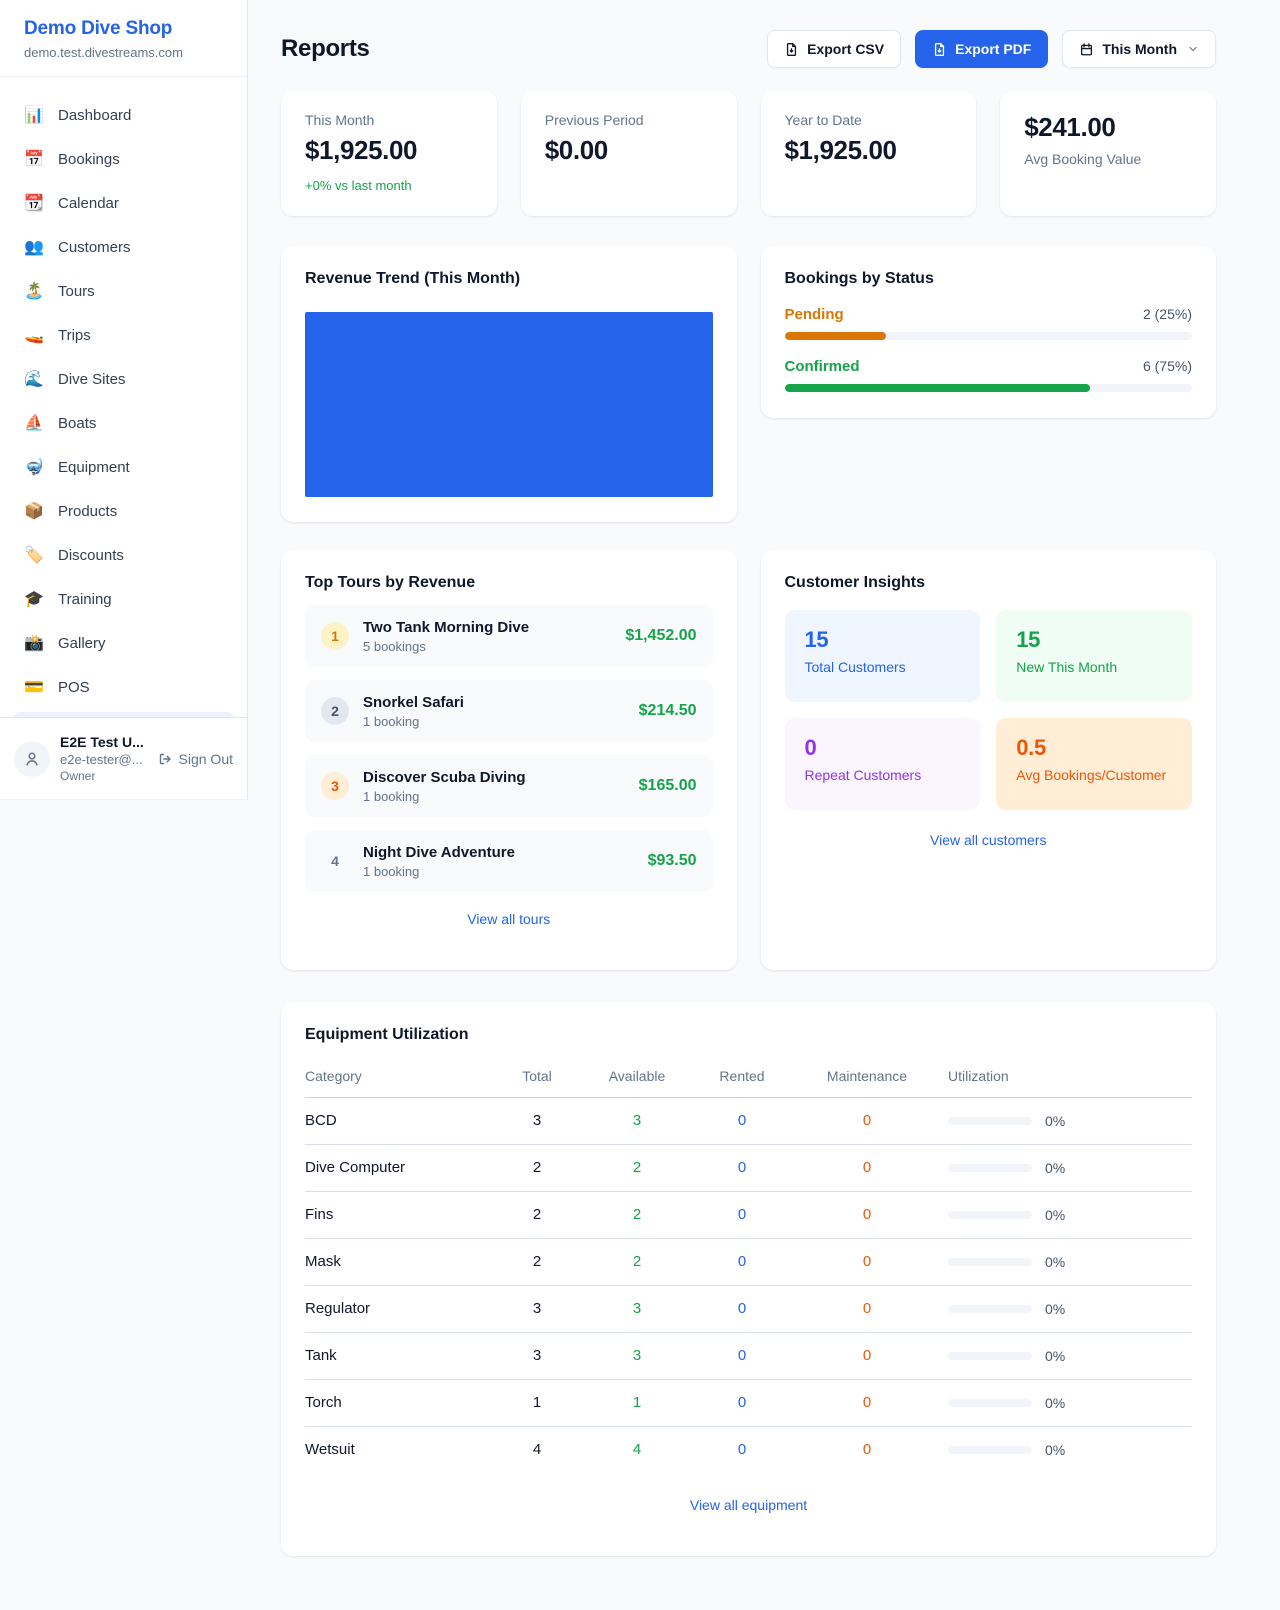  I want to click on stat-label: This Month, so click(340, 120).